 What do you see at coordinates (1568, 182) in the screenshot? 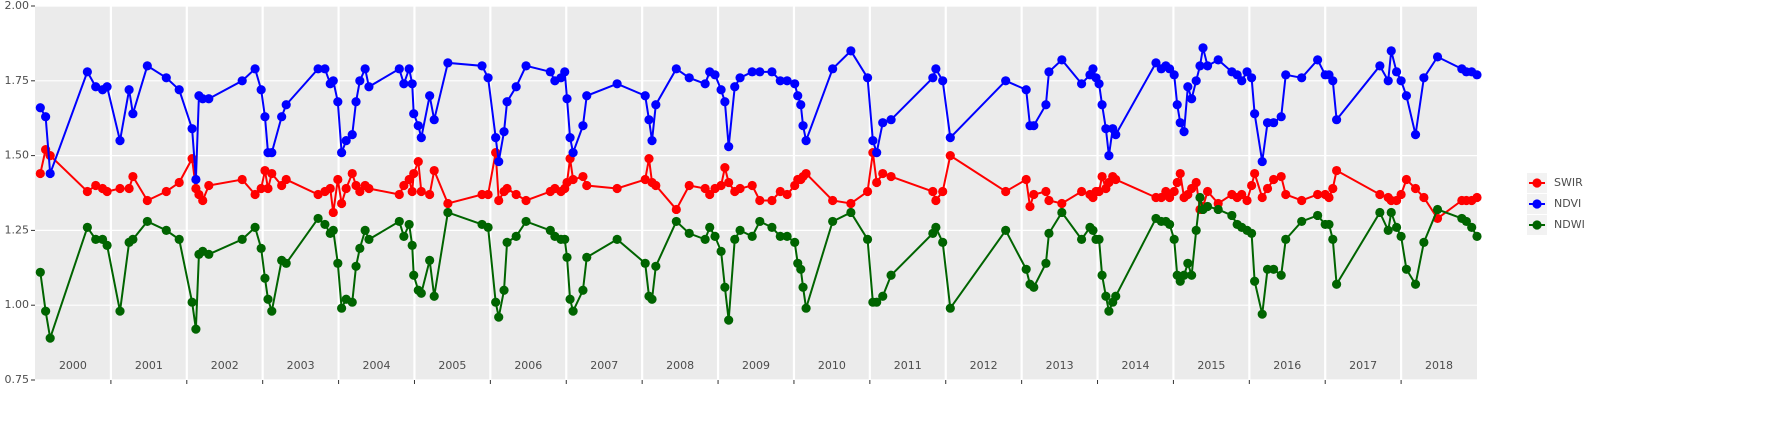
I see `legend-label: SWIR` at bounding box center [1568, 182].